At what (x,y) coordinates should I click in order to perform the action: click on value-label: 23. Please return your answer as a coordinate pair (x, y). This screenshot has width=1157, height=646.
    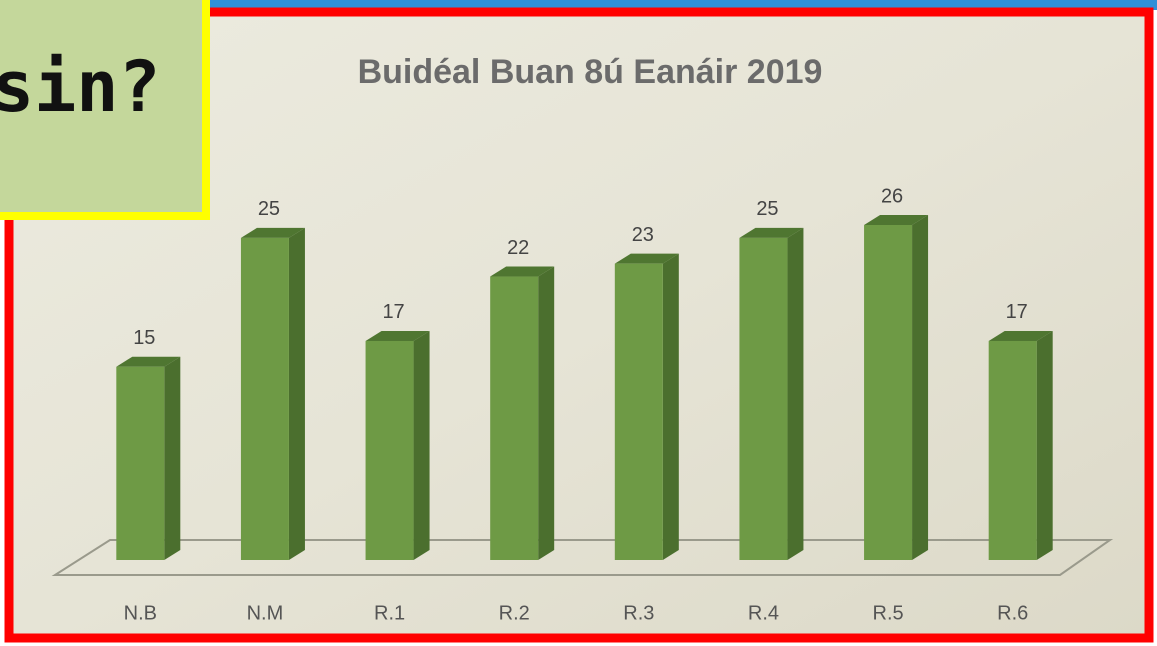
    Looking at the image, I should click on (643, 235).